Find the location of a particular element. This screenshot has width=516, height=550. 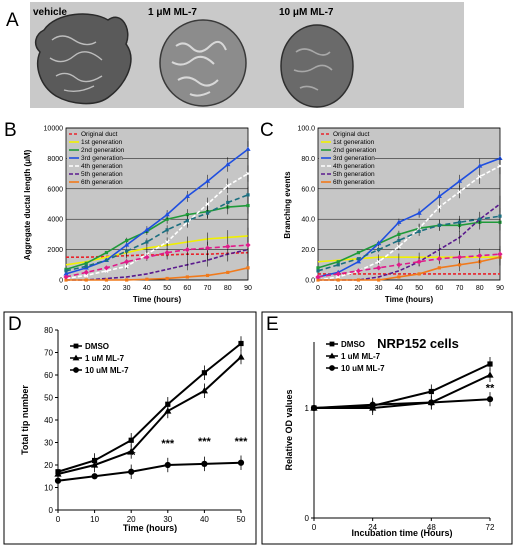

y-tick-label: 100.0 is located at coordinates (306, 129).